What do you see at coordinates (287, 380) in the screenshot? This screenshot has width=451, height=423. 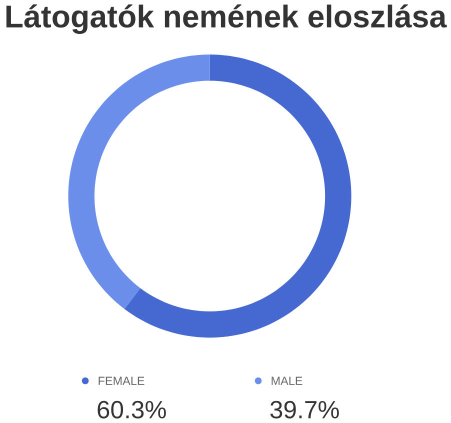 I see `legend-label: MALE` at bounding box center [287, 380].